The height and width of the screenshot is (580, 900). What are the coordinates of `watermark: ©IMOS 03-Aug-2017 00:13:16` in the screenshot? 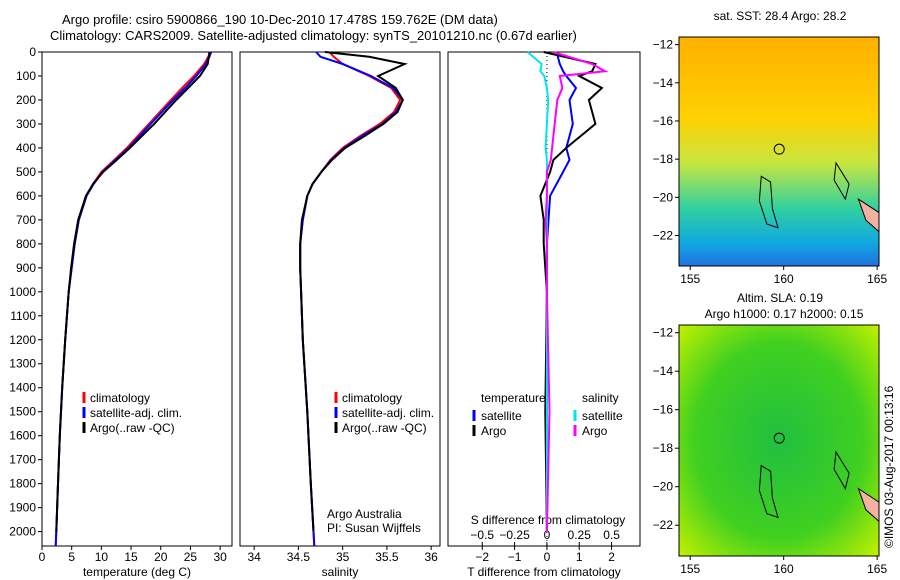 It's located at (889, 466).